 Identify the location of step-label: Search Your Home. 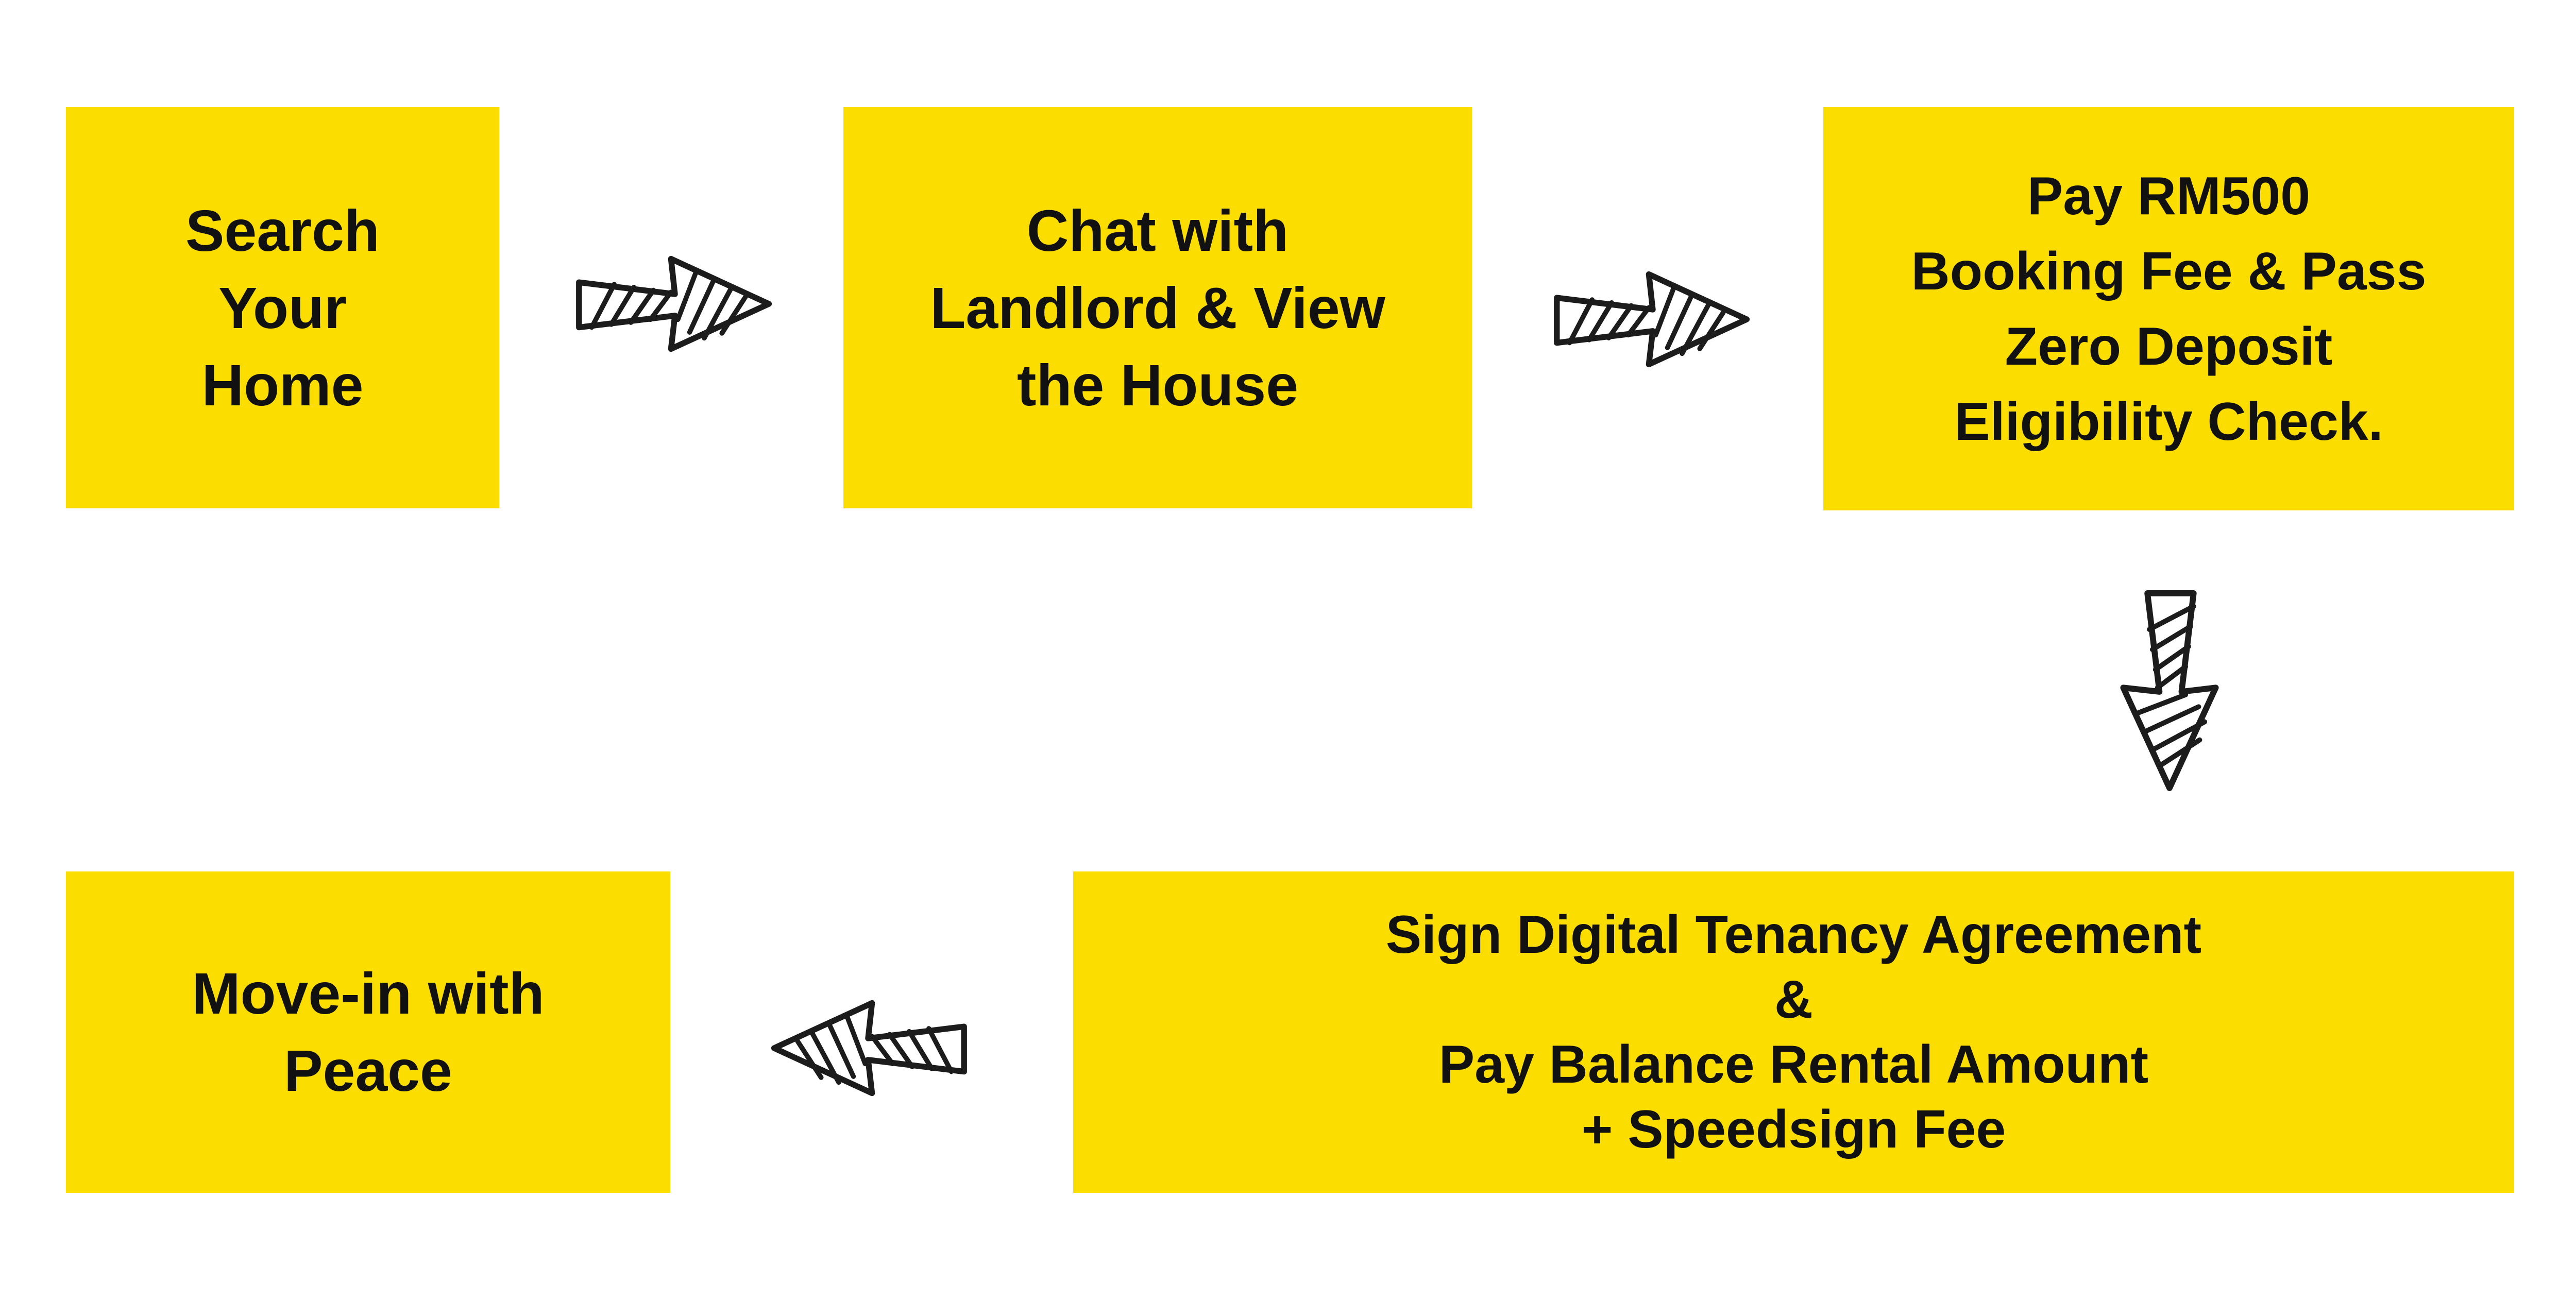
(282, 308).